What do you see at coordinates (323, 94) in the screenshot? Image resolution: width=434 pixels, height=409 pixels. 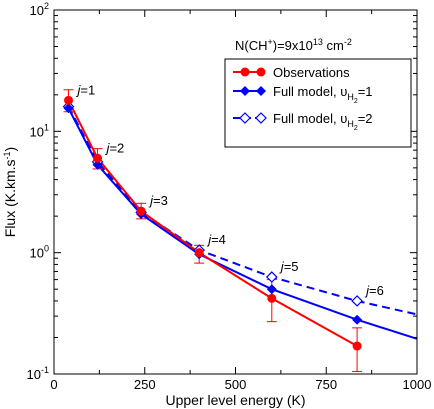 I see `legend-label-model1: Full model, υH2=1` at bounding box center [323, 94].